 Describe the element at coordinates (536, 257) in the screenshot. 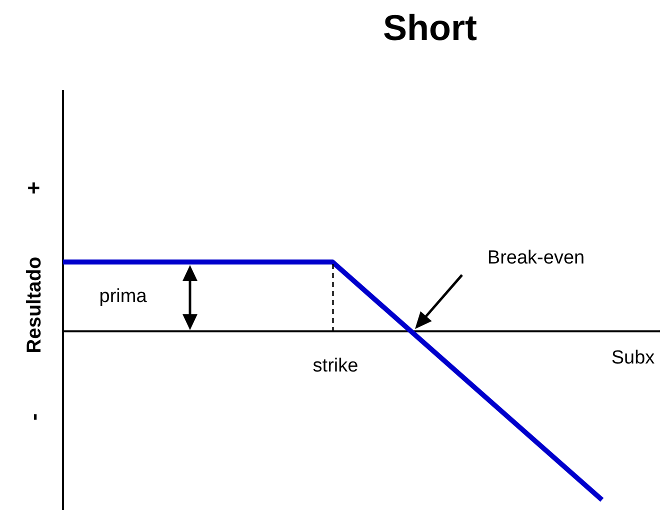

I see `annotation: Break-even` at that location.